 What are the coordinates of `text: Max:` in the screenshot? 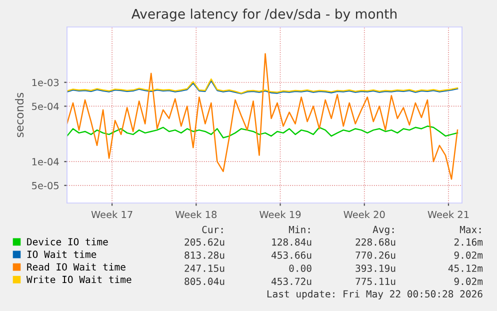 It's located at (470, 230).